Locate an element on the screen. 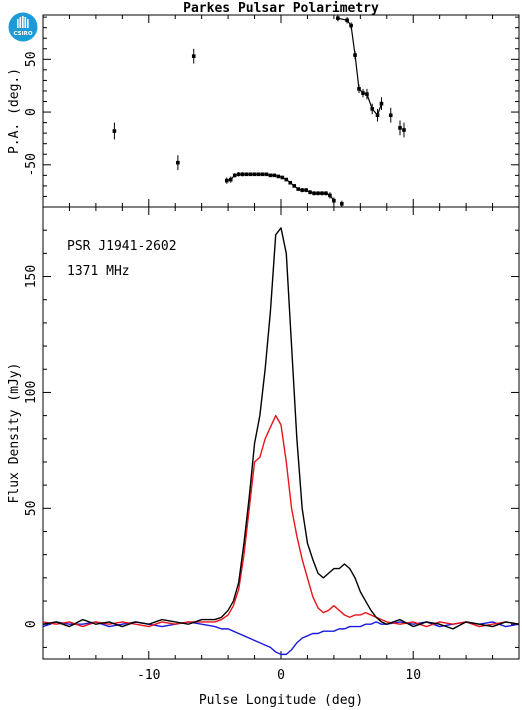  flux-ylabel: Flux Density (mJy) is located at coordinates (14, 433).